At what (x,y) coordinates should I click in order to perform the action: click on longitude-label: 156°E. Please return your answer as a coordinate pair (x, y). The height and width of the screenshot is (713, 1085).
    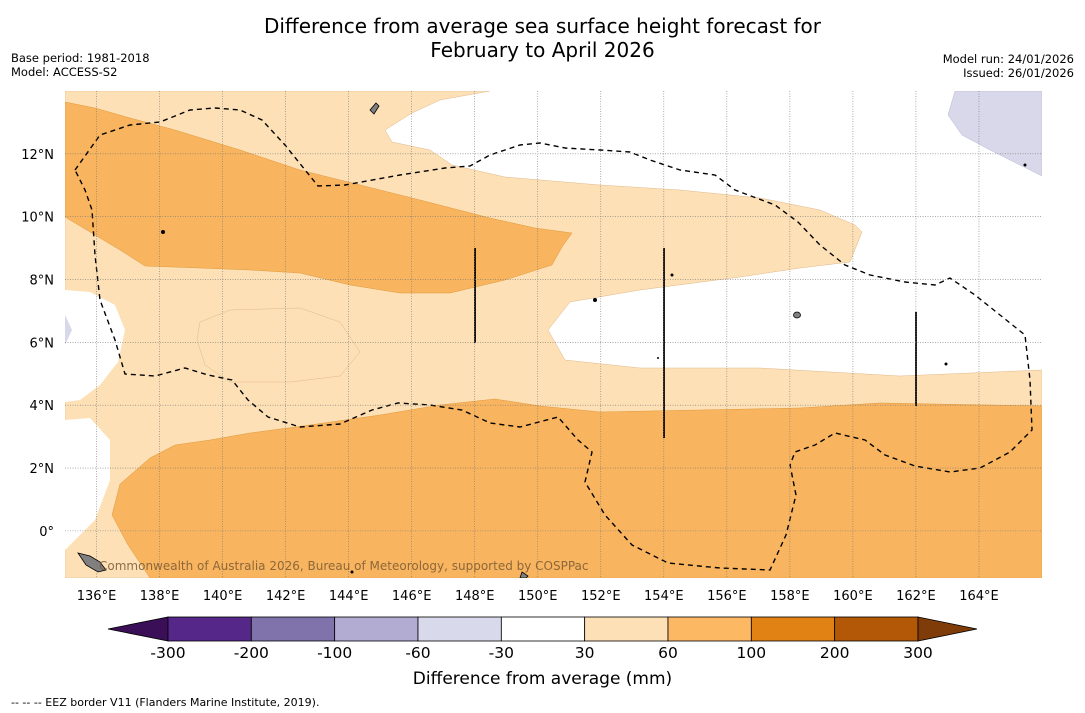
    Looking at the image, I should click on (727, 596).